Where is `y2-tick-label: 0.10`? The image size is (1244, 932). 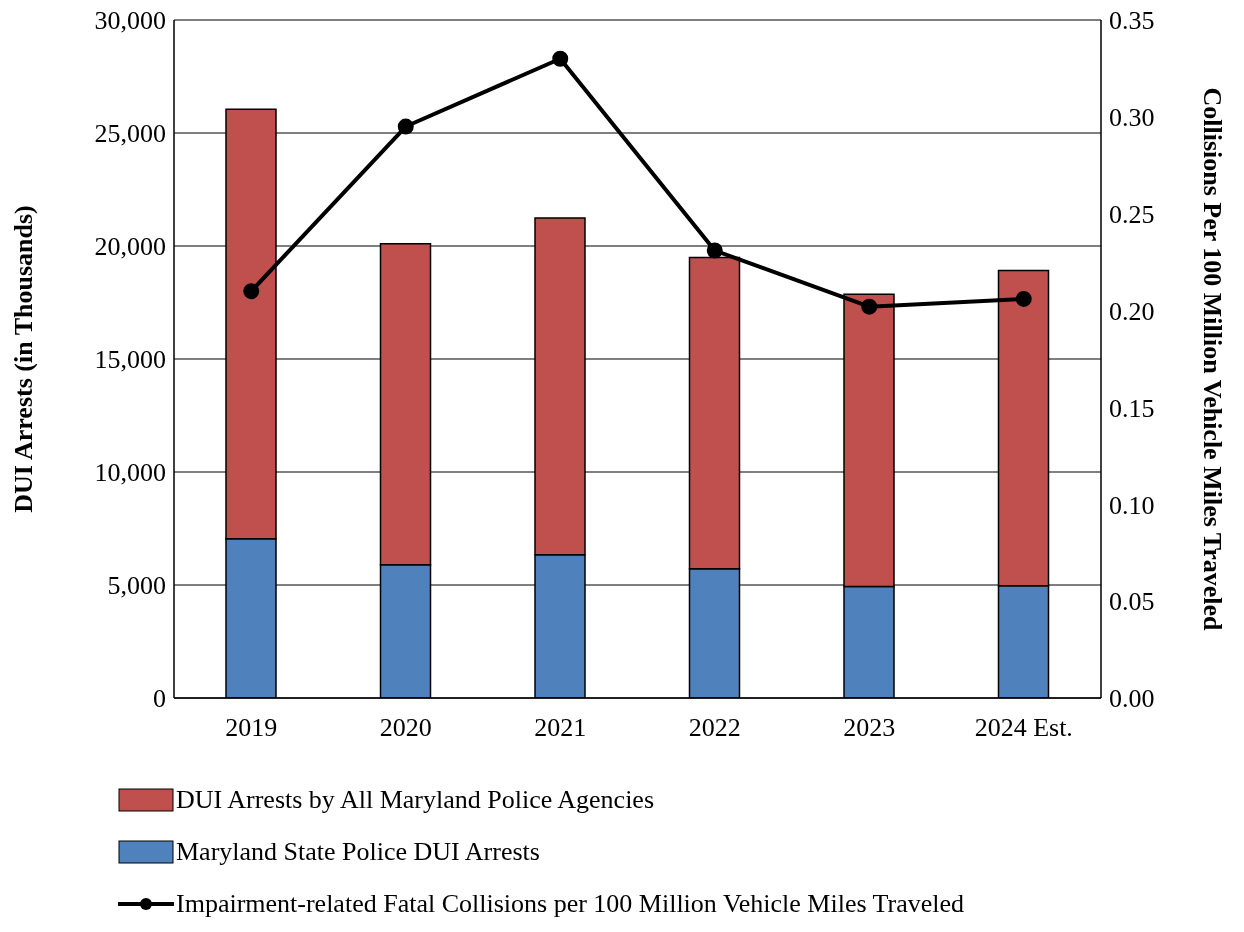 y2-tick-label: 0.10 is located at coordinates (1132, 505).